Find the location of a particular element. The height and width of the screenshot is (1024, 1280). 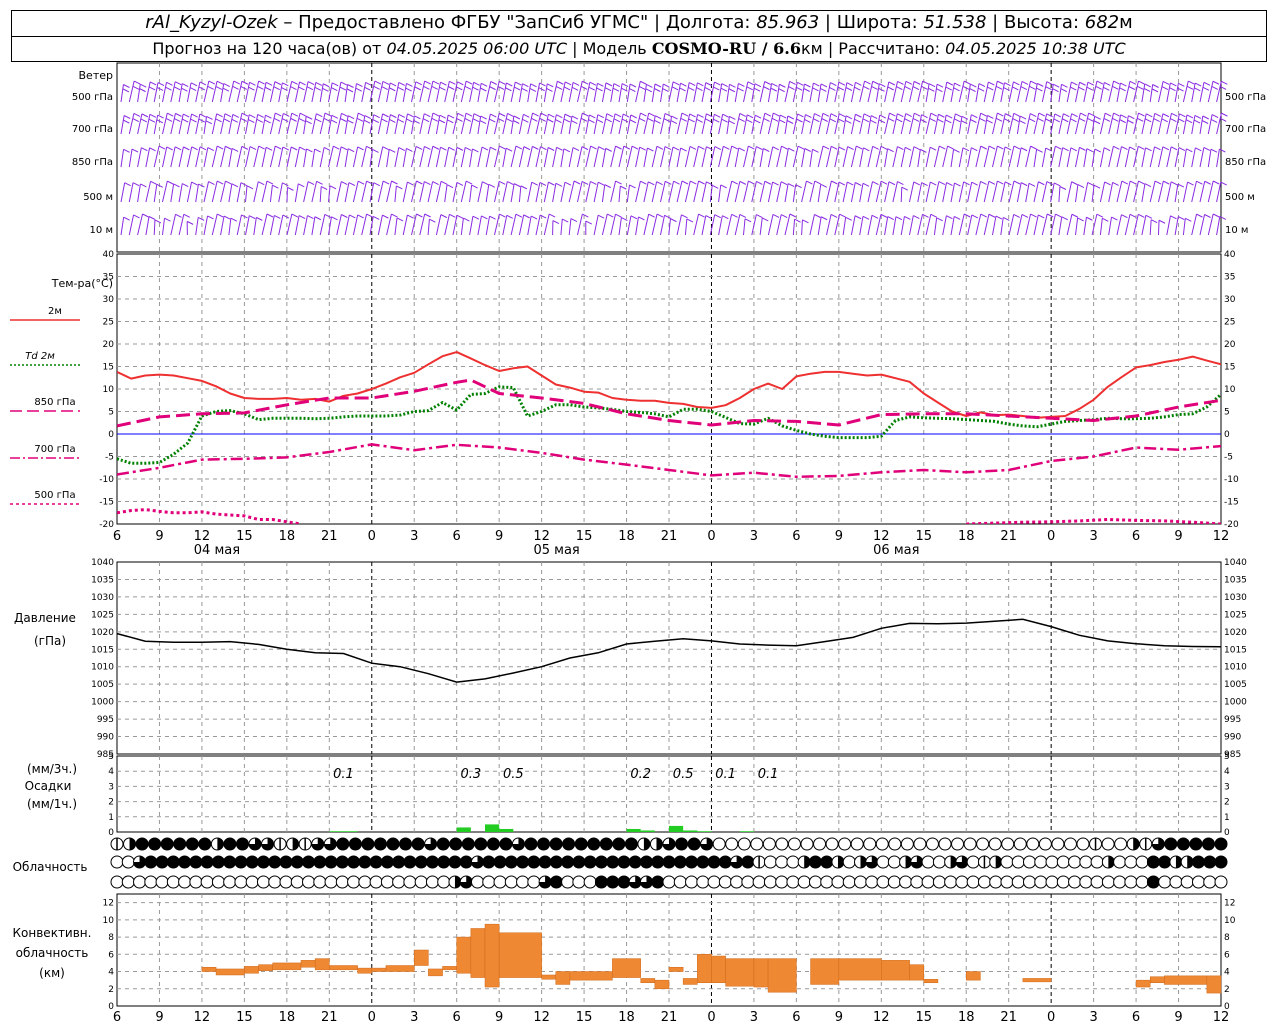

y-tick-left: 12 is located at coordinates (108, 904).